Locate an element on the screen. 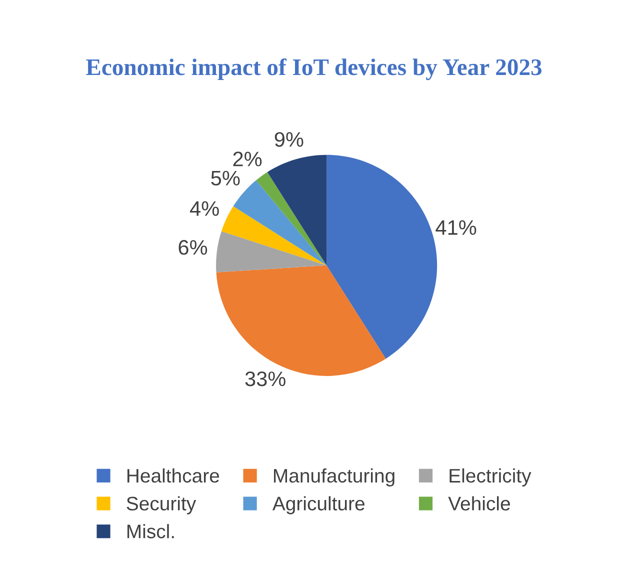 This screenshot has width=628, height=577. legend-label: Vehicle is located at coordinates (479, 503).